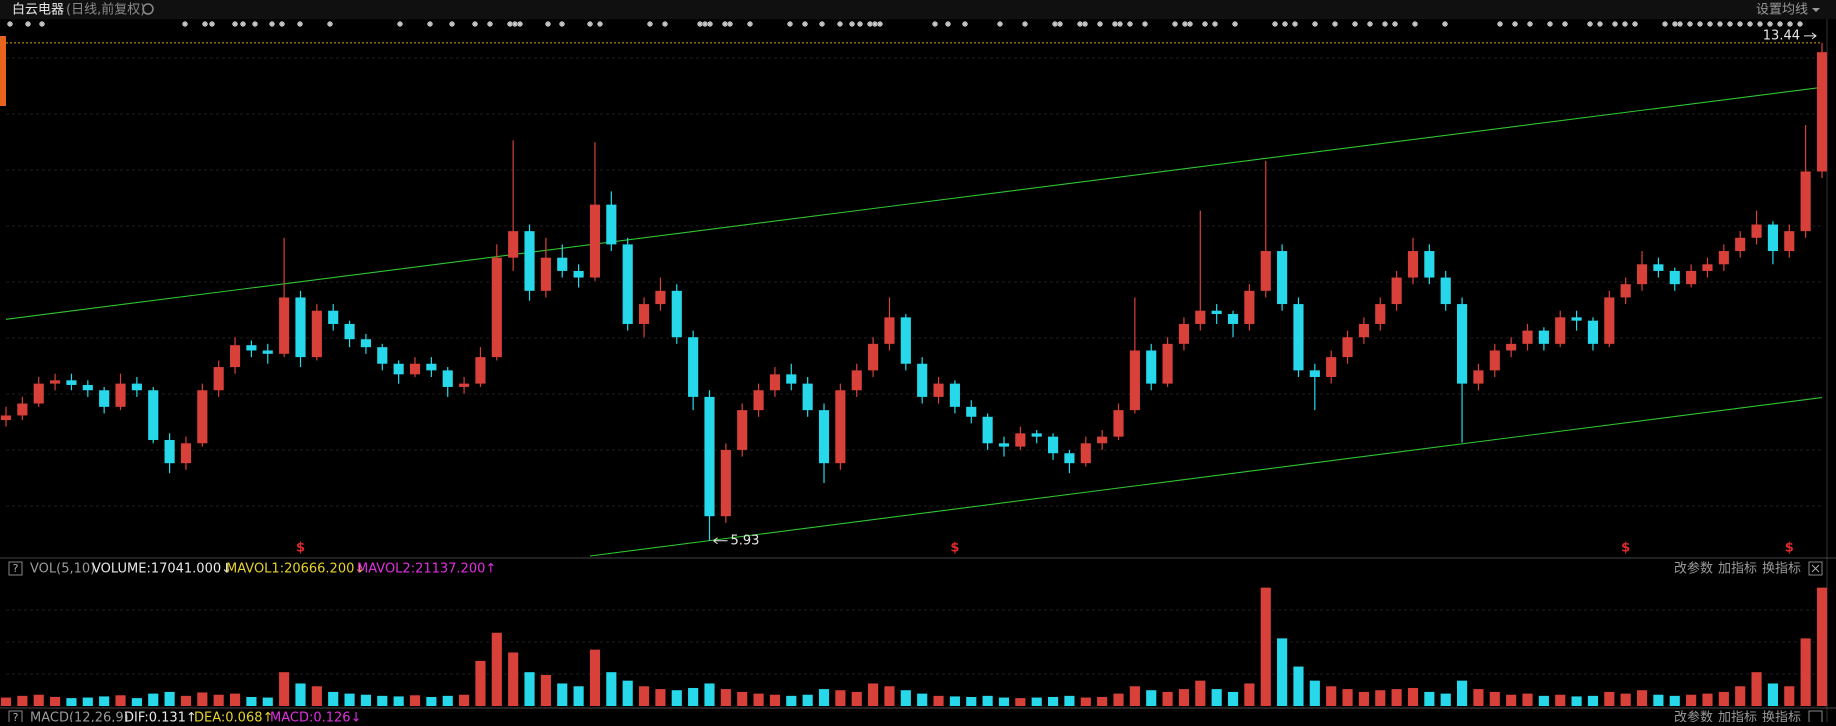  What do you see at coordinates (148, 9) in the screenshot?
I see `gear-icon` at bounding box center [148, 9].